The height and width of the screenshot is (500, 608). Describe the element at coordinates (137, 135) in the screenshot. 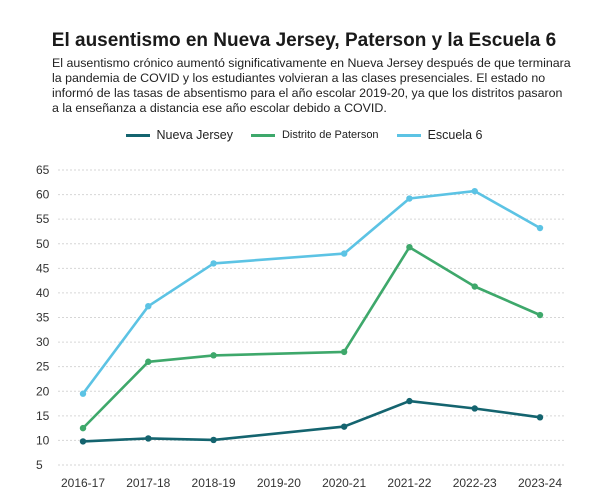

I see `legend-swatch-nueva-jersey` at that location.